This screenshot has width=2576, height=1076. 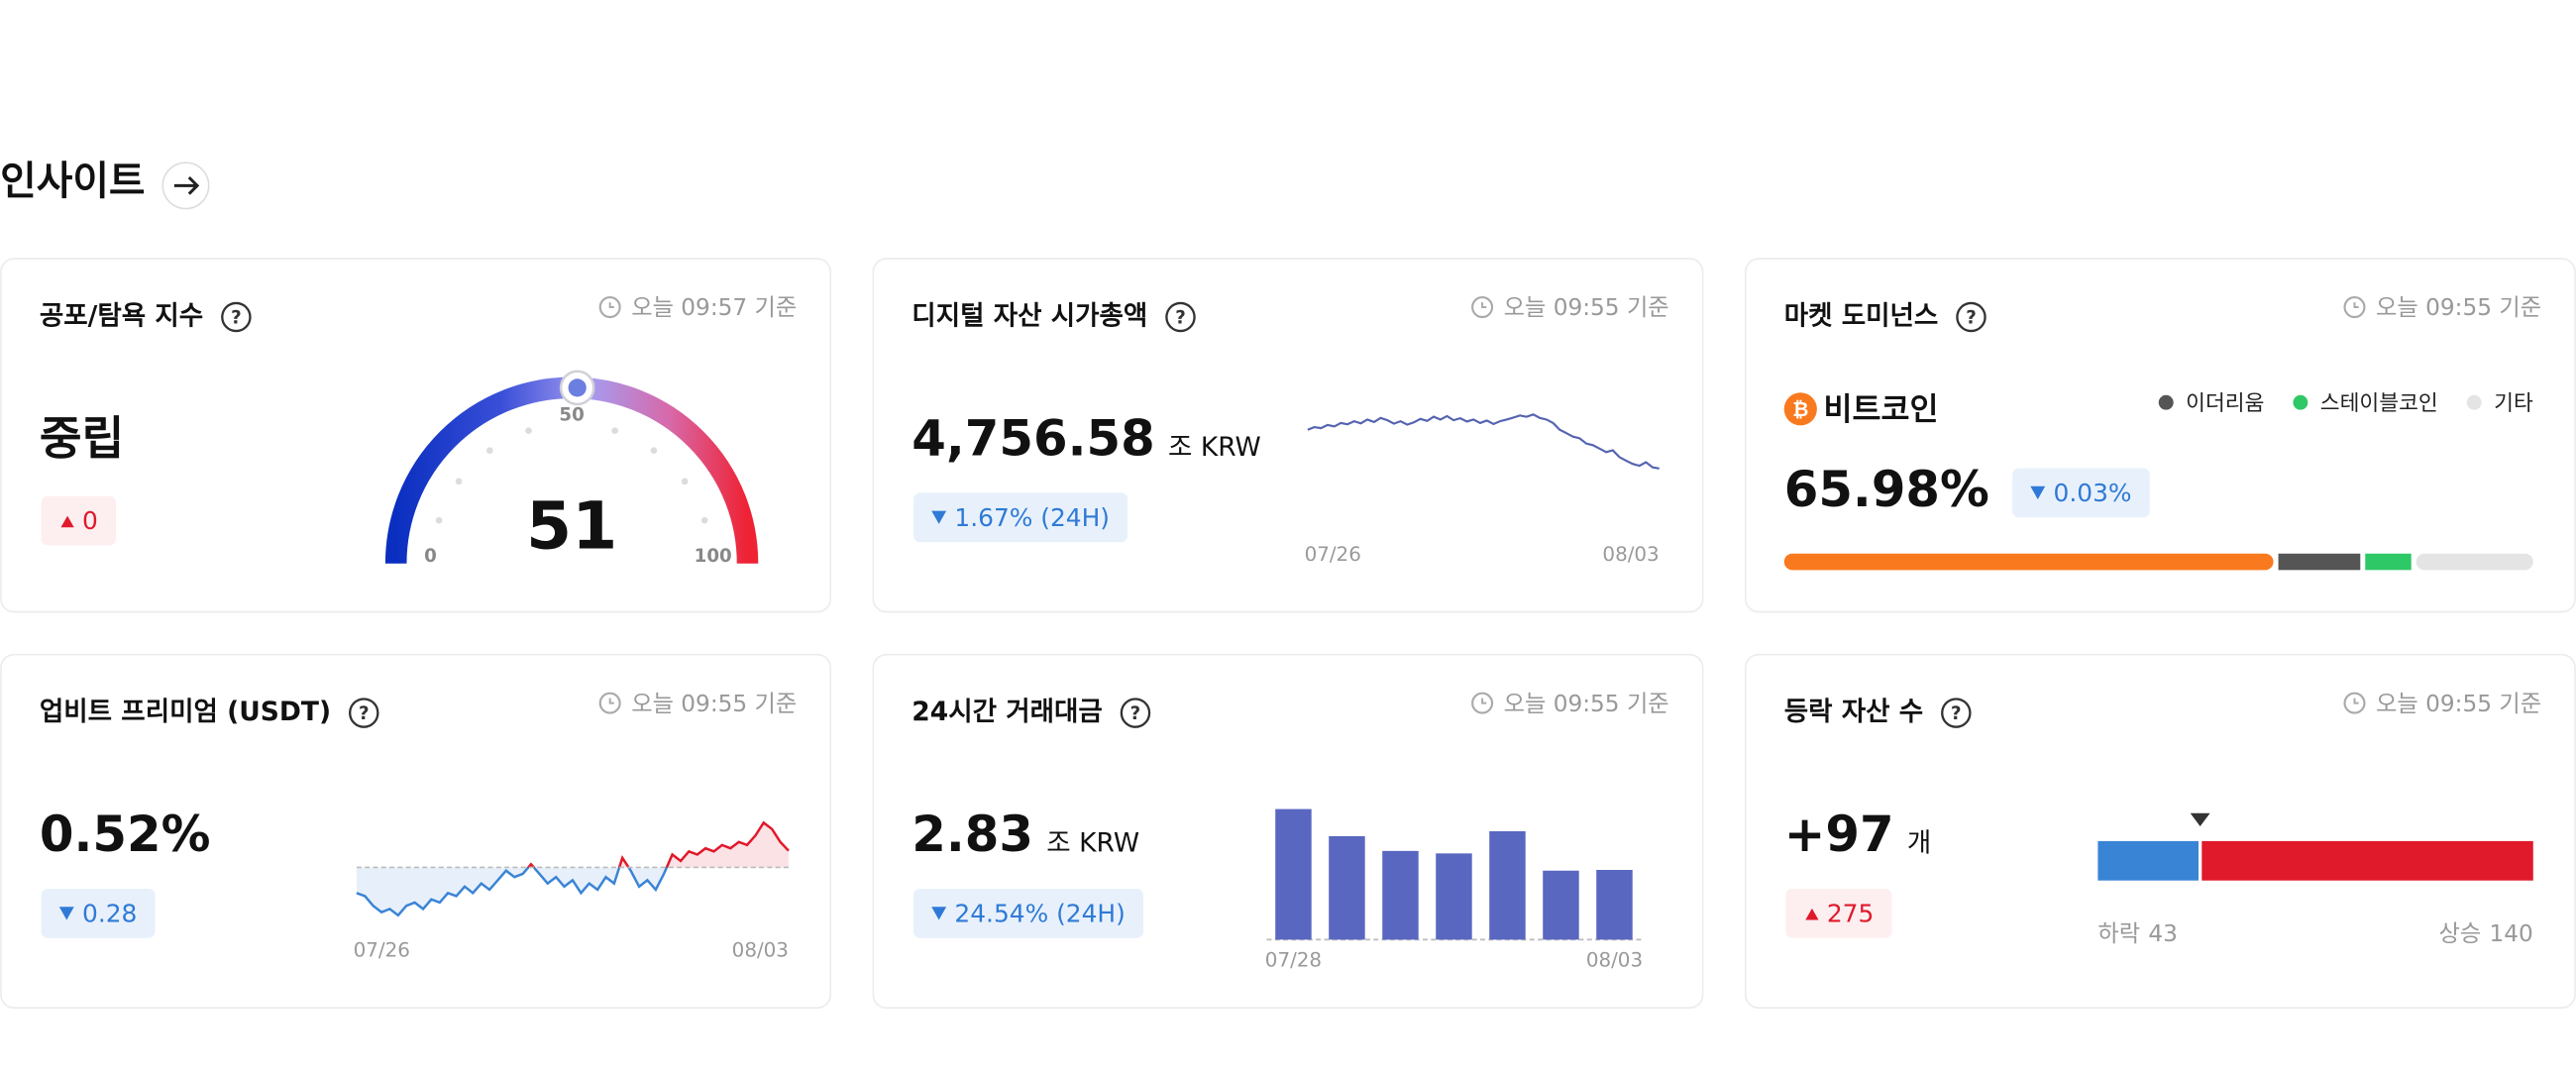 I want to click on area-above, so click(x=572, y=845).